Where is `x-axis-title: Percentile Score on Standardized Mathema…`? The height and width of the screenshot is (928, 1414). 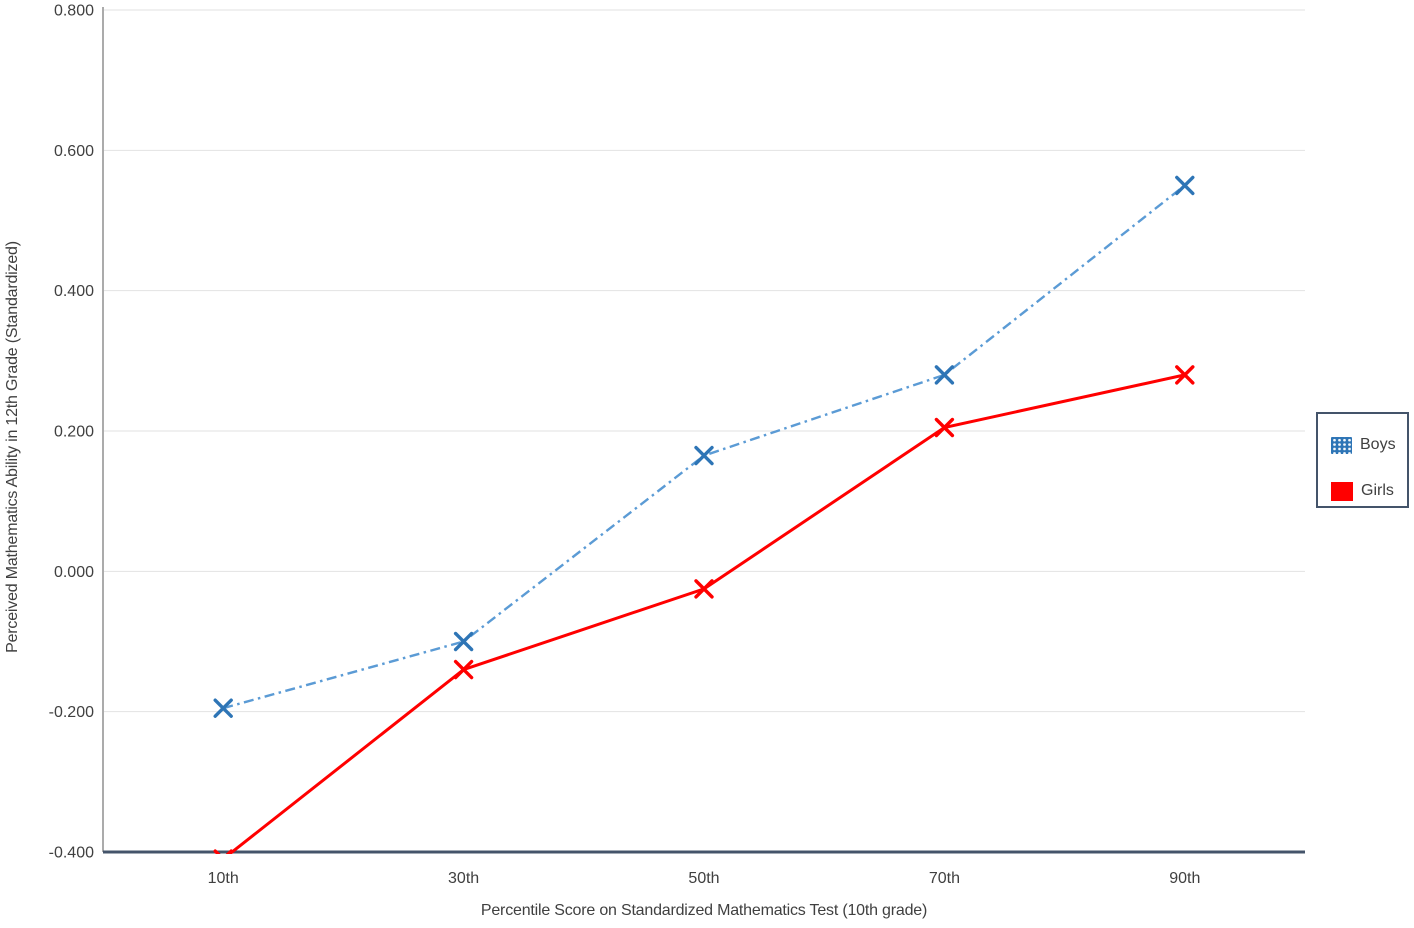
x-axis-title: Percentile Score on Standardized Mathema… is located at coordinates (704, 910).